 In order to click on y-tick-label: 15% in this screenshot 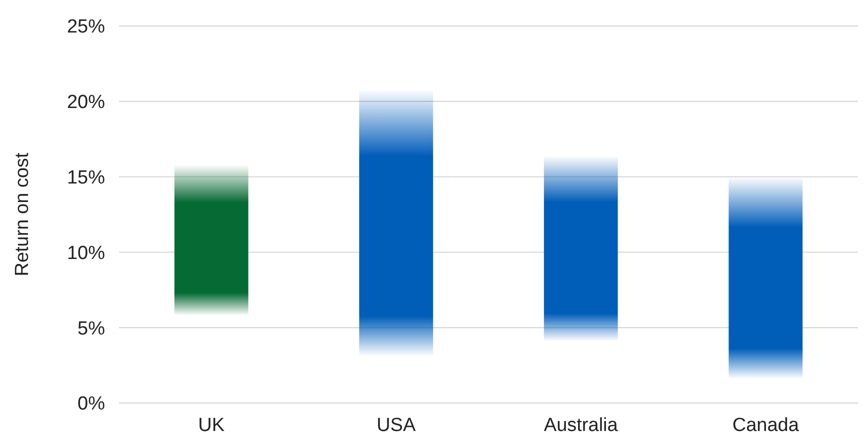, I will do `click(86, 177)`.